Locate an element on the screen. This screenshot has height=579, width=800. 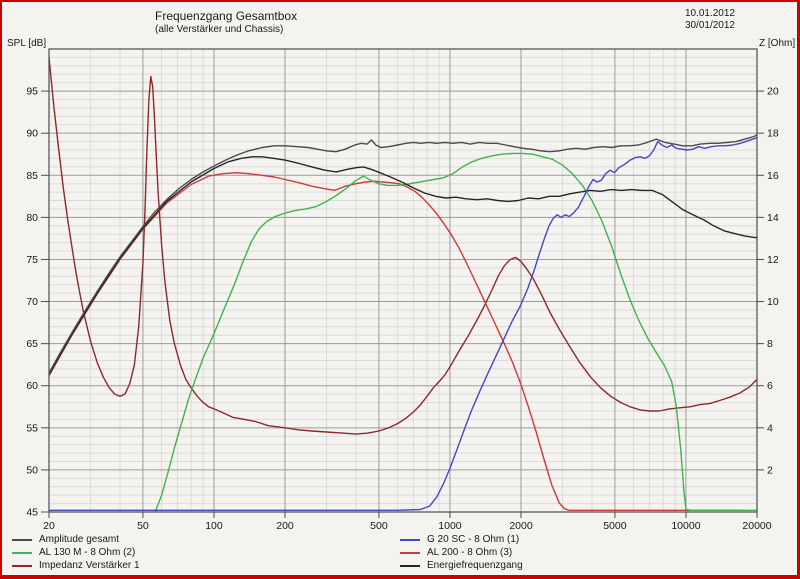
right-tick-label: 2 is located at coordinates (770, 470).